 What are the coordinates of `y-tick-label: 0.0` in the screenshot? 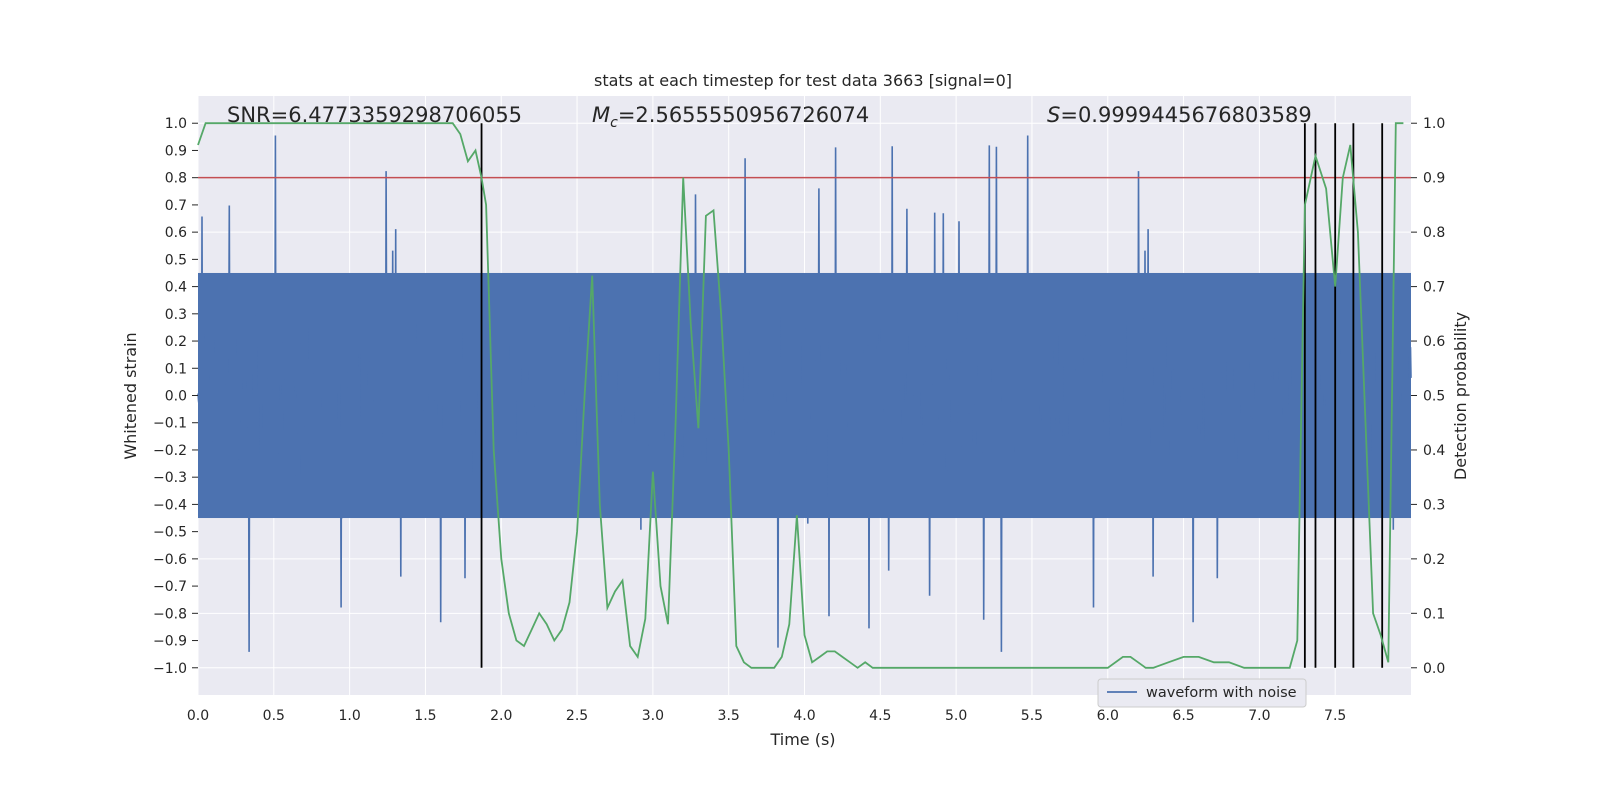 It's located at (176, 397).